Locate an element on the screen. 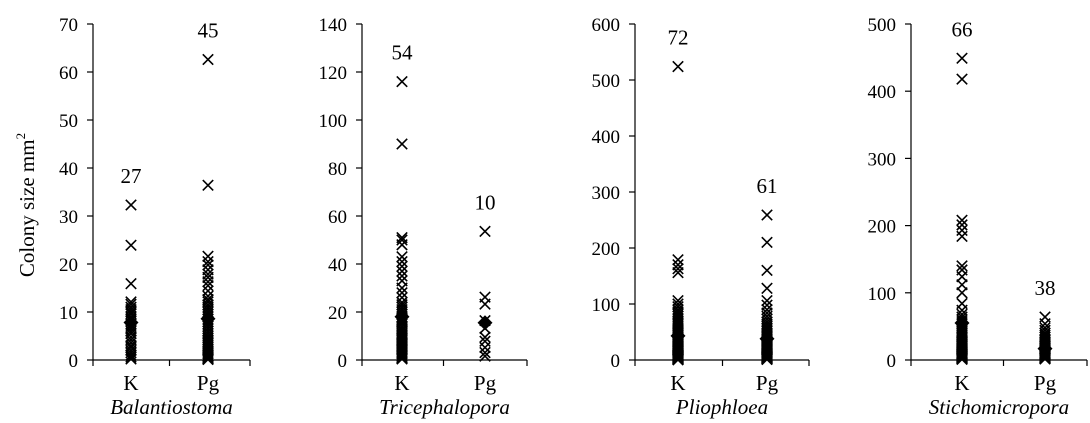  series-k: 27 is located at coordinates (131, 264).